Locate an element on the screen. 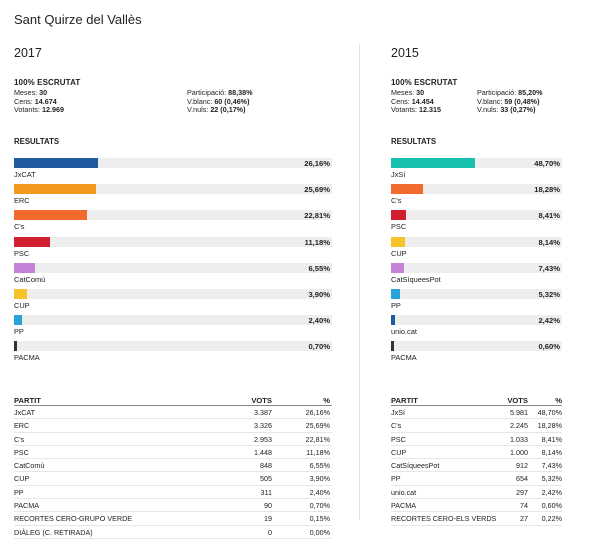 The image size is (592, 555). row-votes: 848 is located at coordinates (266, 466).